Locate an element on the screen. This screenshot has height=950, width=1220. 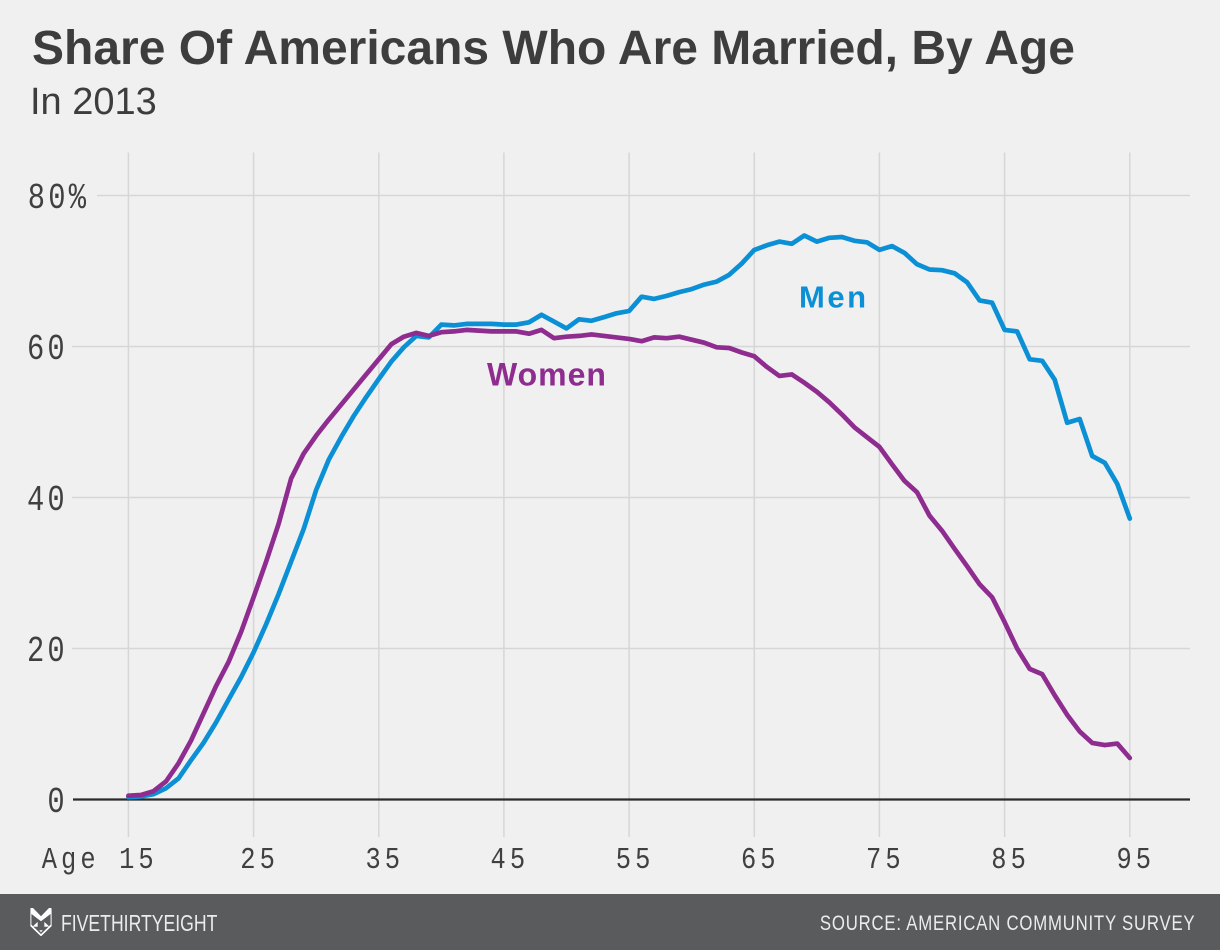
svg-text: 60 is located at coordinates (47, 349).